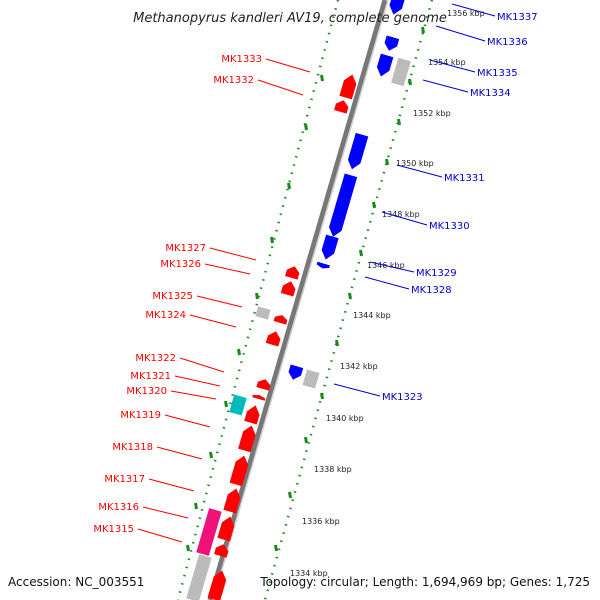 This screenshot has width=600, height=600. I want to click on gene-label-mk1335: MK1335, so click(497, 73).